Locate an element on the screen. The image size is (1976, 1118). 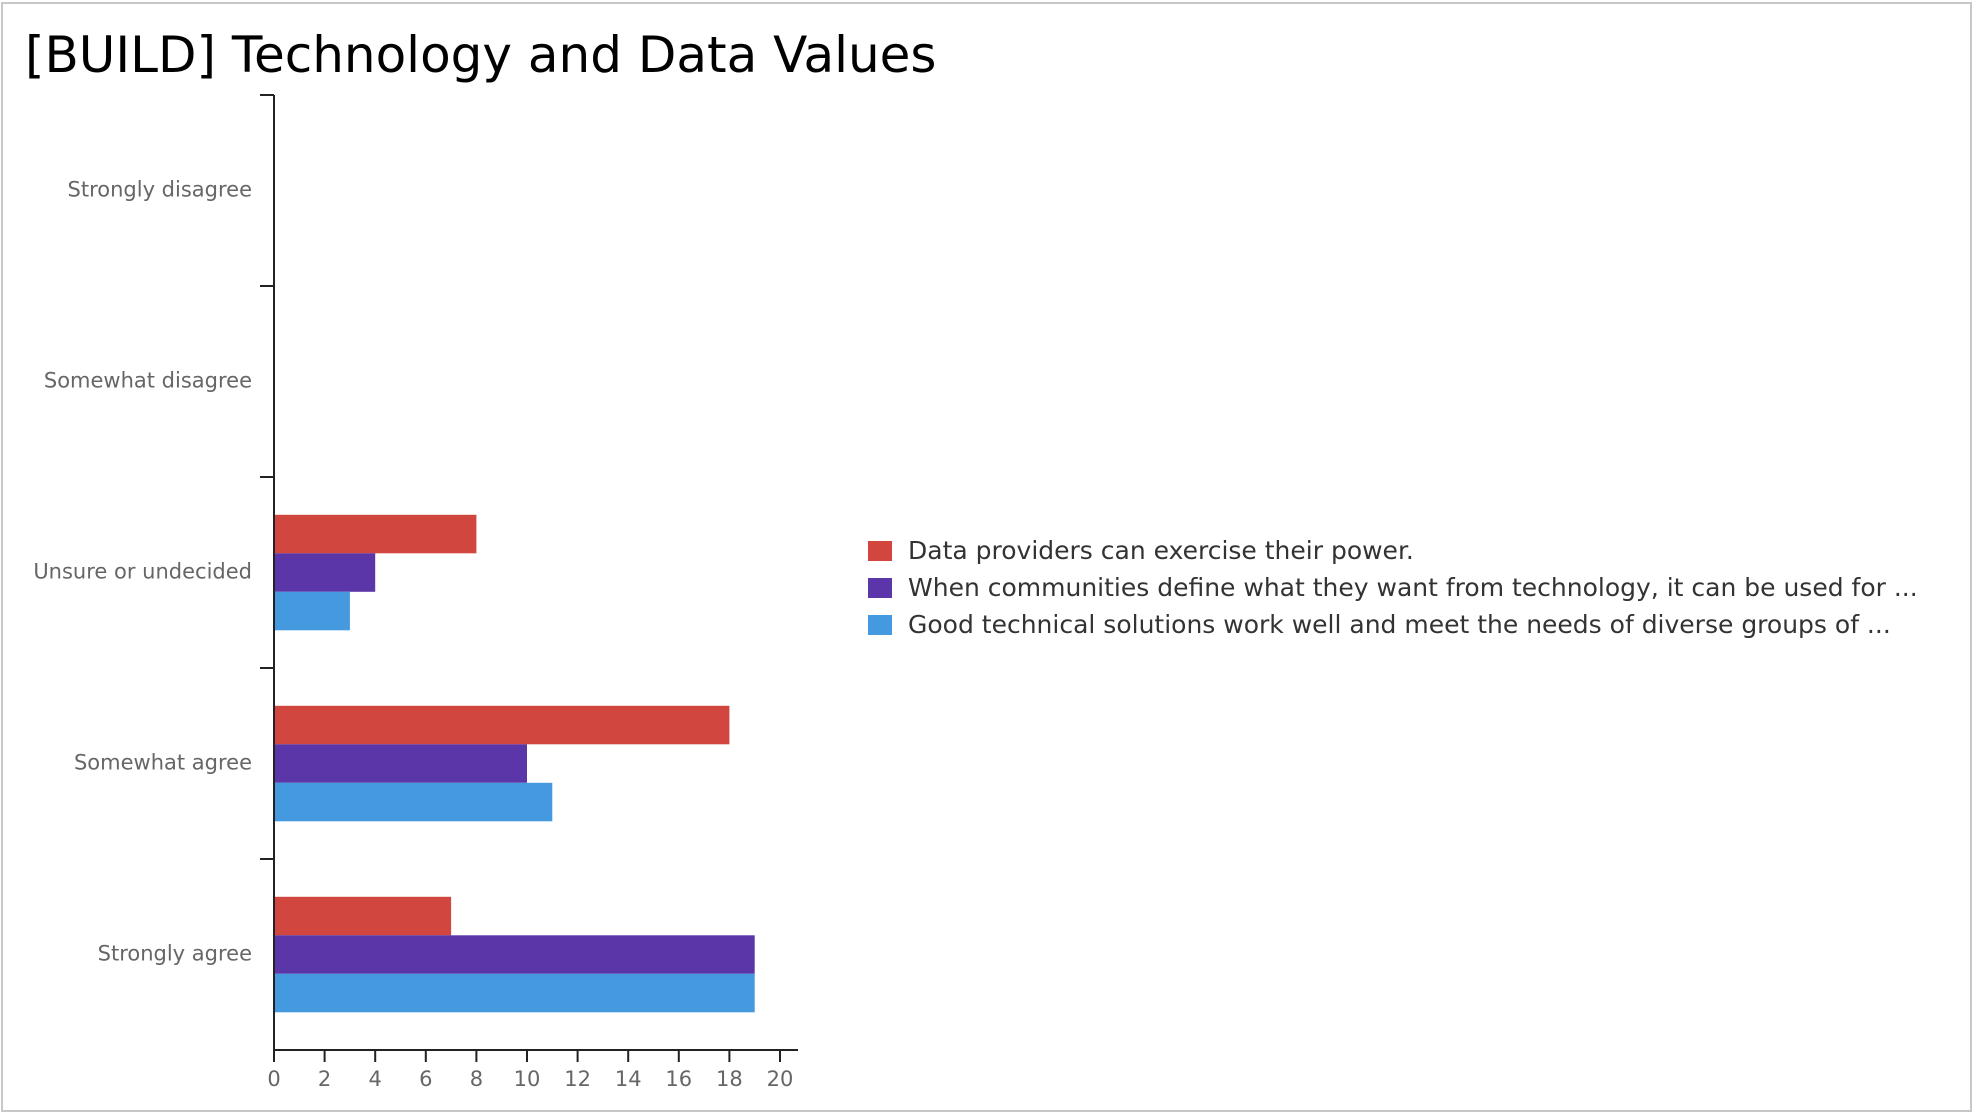
y-tick-label-2: Unsure or undecided is located at coordinates (142, 572).